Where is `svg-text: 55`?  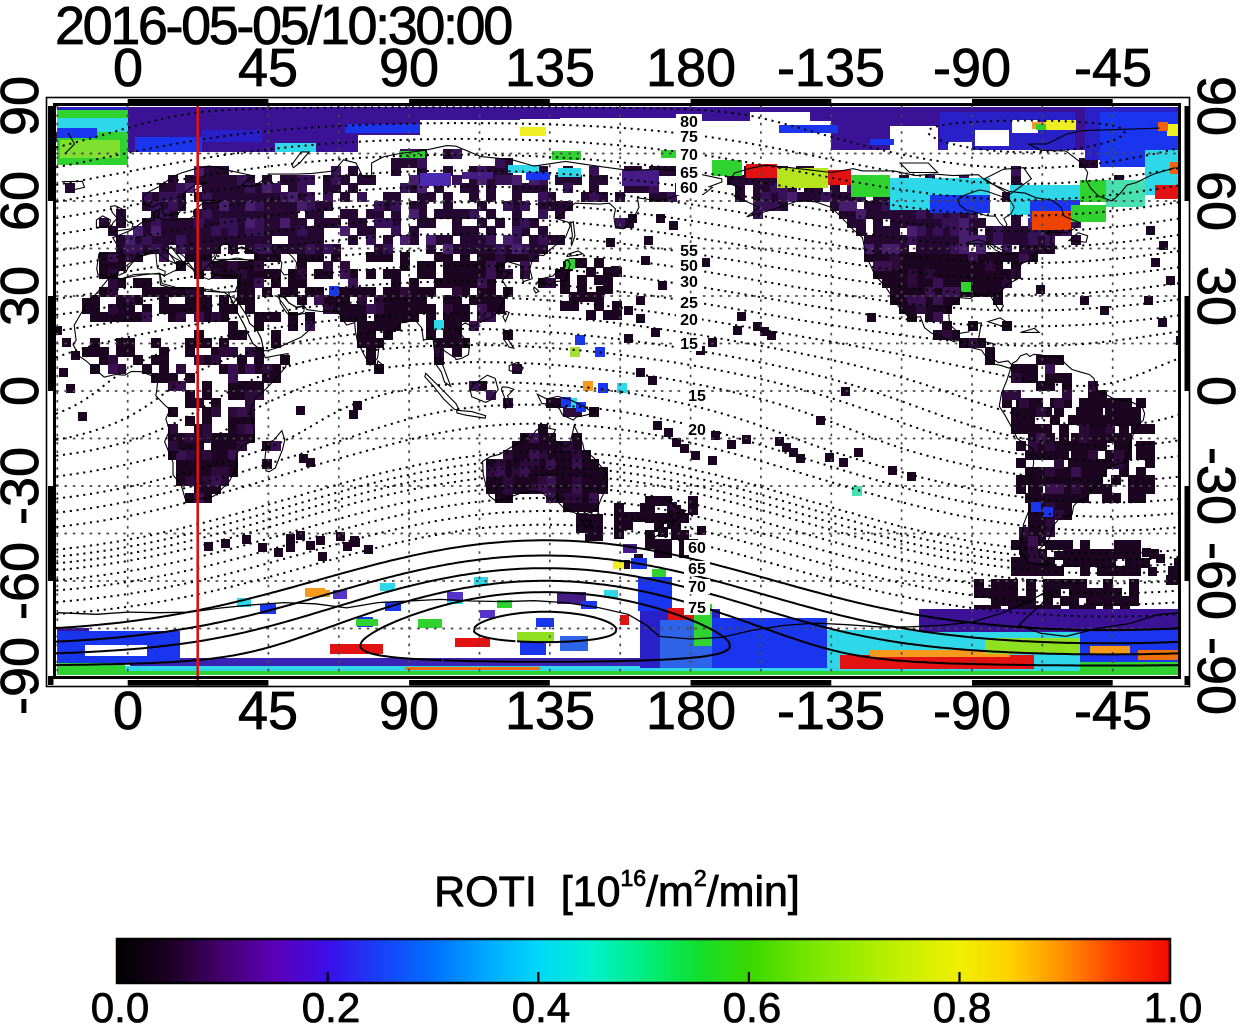
svg-text: 55 is located at coordinates (689, 251).